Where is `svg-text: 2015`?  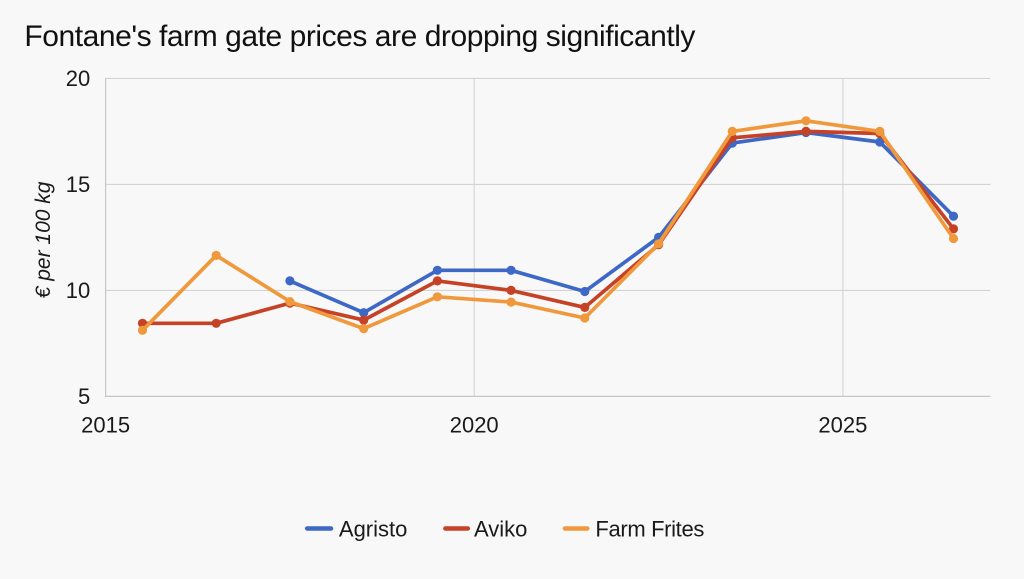
svg-text: 2015 is located at coordinates (105, 425).